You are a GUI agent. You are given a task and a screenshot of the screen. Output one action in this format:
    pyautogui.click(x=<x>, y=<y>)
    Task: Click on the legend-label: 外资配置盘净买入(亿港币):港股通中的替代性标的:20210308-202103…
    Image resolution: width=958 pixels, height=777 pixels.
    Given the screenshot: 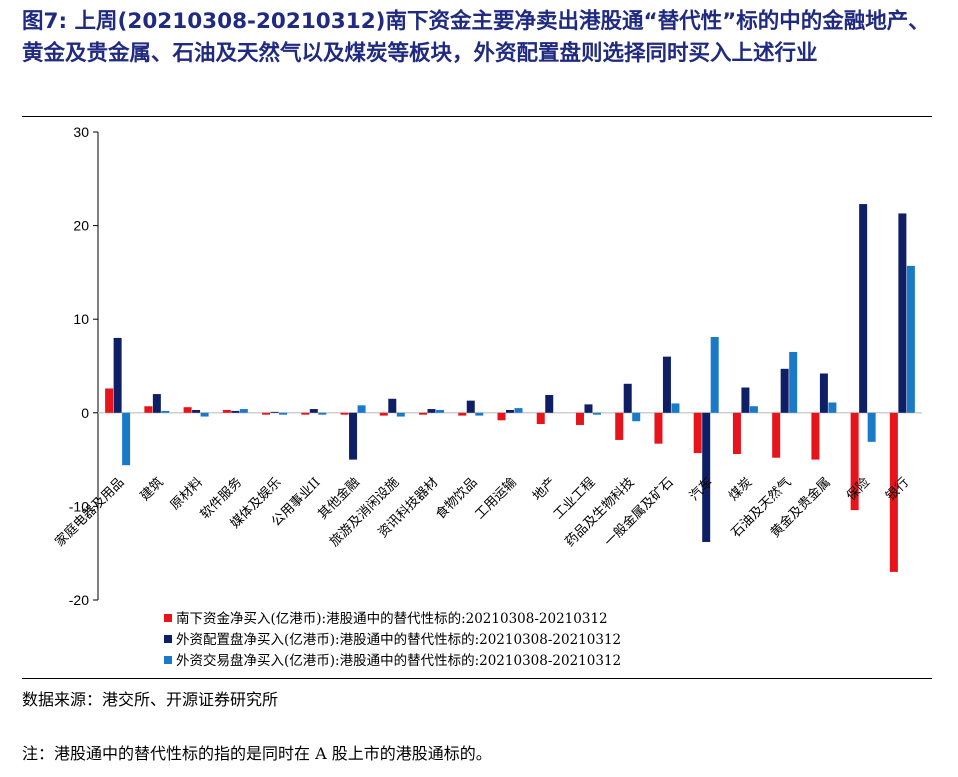 What is the action you would take?
    pyautogui.click(x=398, y=639)
    